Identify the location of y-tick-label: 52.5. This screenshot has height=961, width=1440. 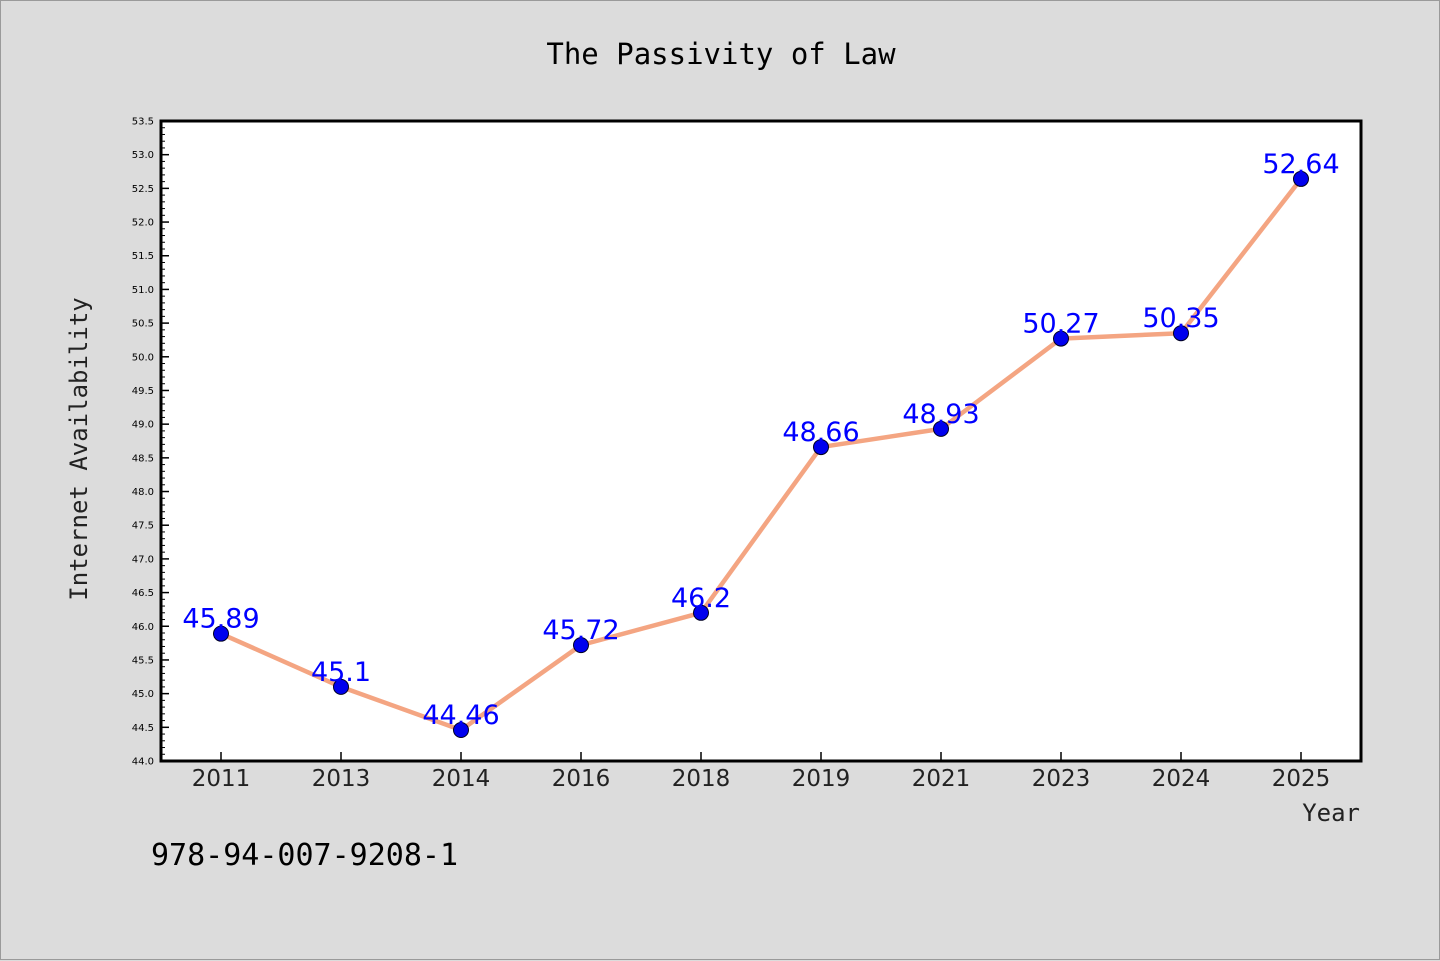
(143, 189).